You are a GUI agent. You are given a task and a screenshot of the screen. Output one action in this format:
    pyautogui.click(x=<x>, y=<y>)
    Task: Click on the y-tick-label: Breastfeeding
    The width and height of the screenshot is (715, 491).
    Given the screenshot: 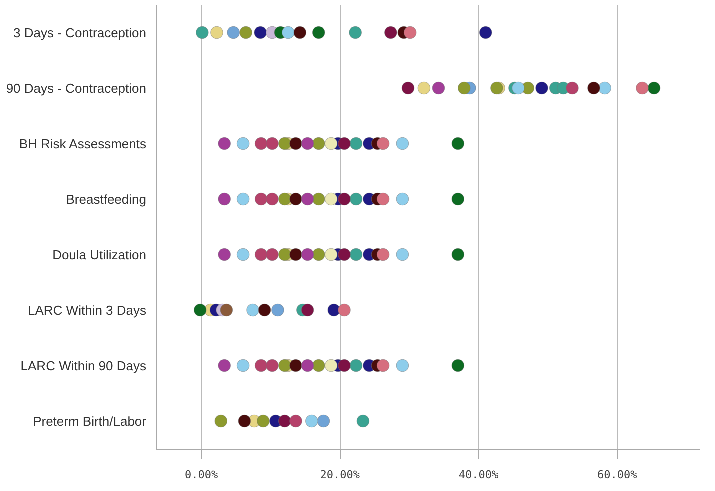 What is the action you would take?
    pyautogui.click(x=106, y=199)
    